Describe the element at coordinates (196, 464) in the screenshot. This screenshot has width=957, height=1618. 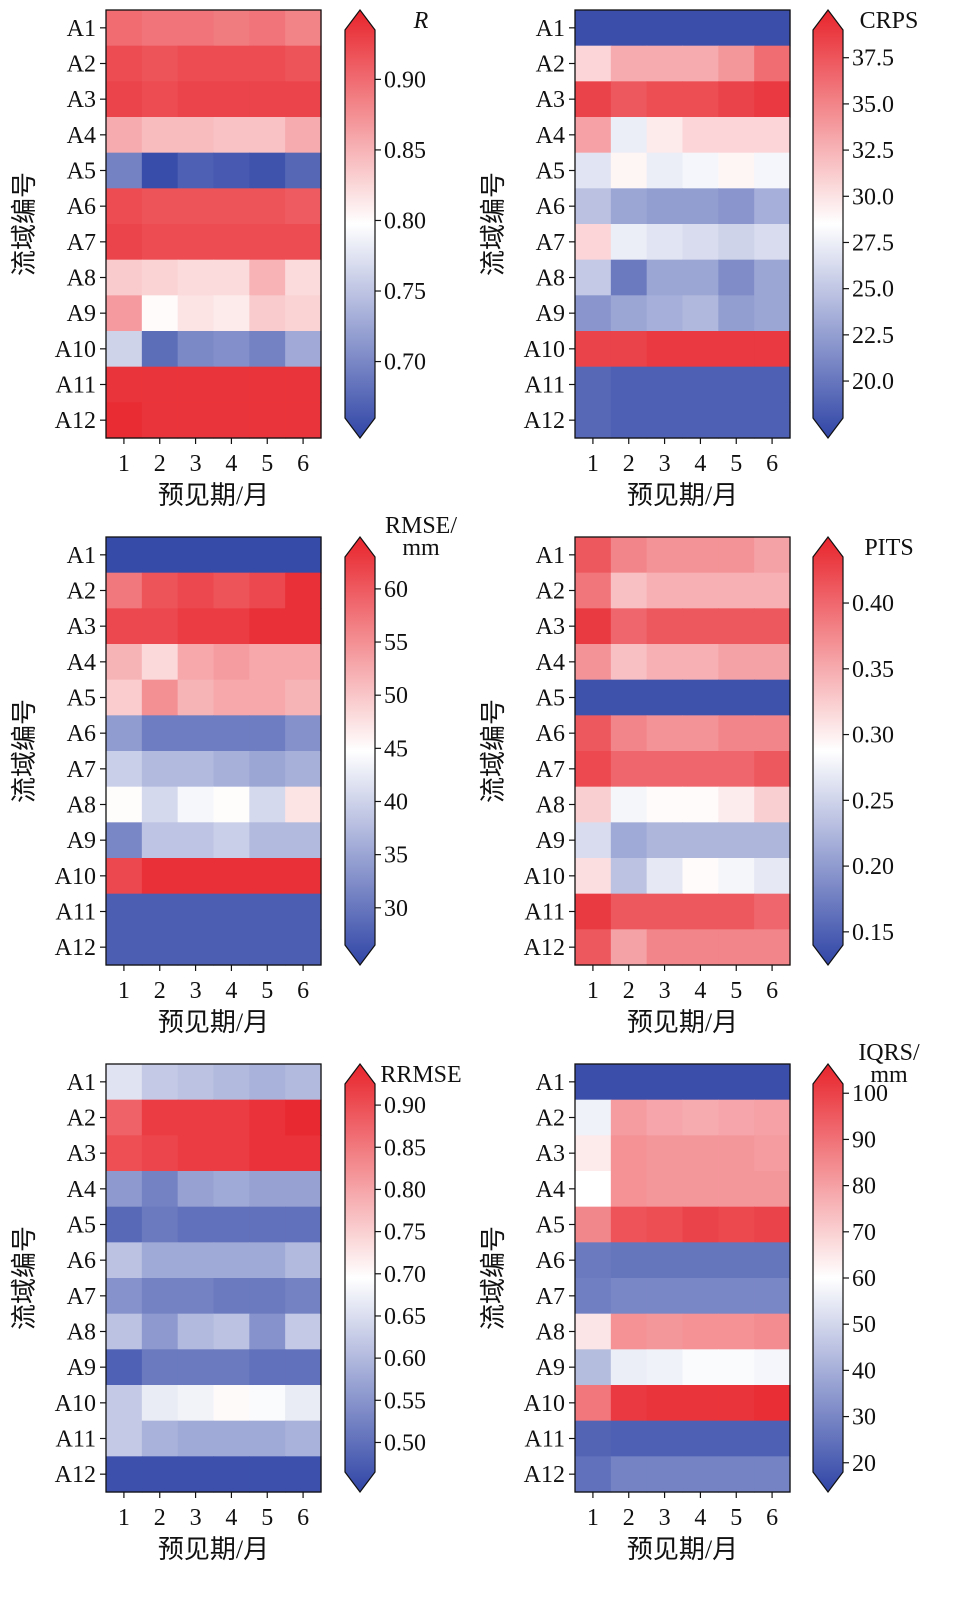
I see `x-tick-label: 3` at that location.